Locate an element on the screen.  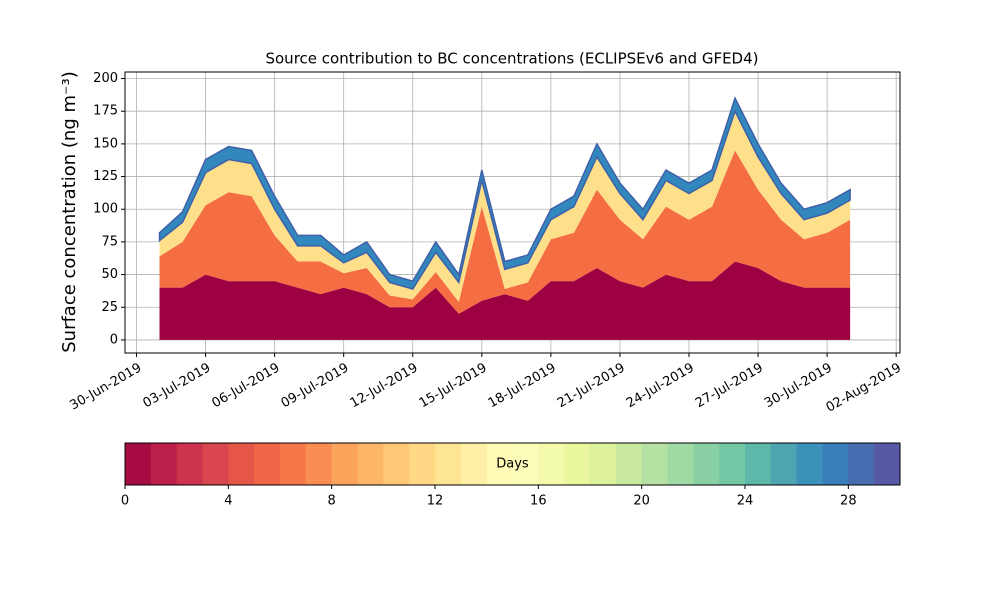
x-tick-label: 09-Jul-2019 is located at coordinates (315, 386).